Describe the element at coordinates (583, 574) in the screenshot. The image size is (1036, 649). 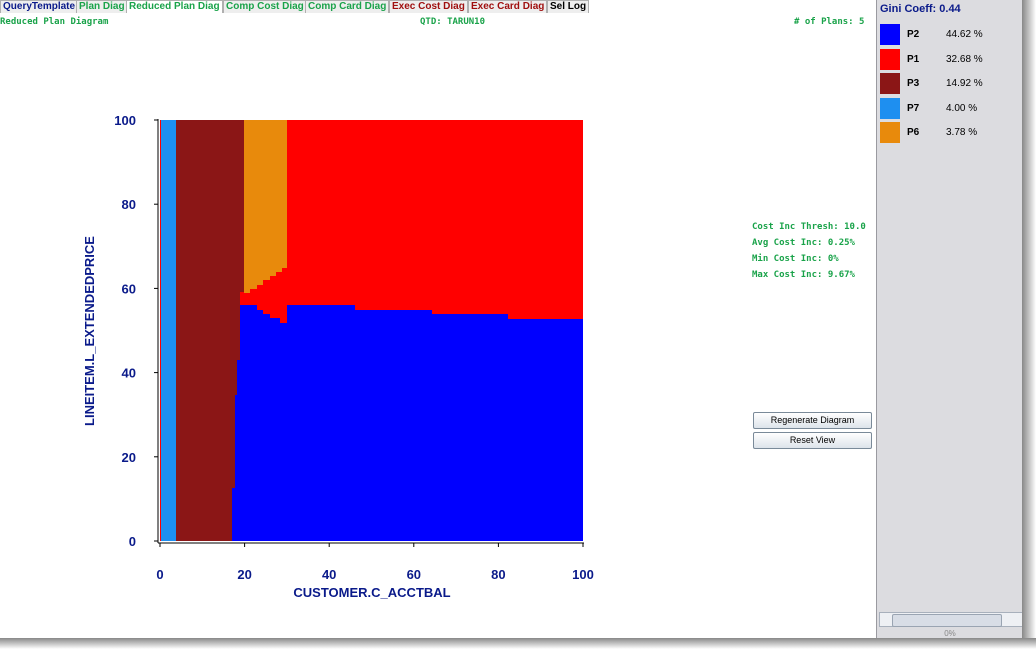
I see `x-tick-label: 100` at that location.